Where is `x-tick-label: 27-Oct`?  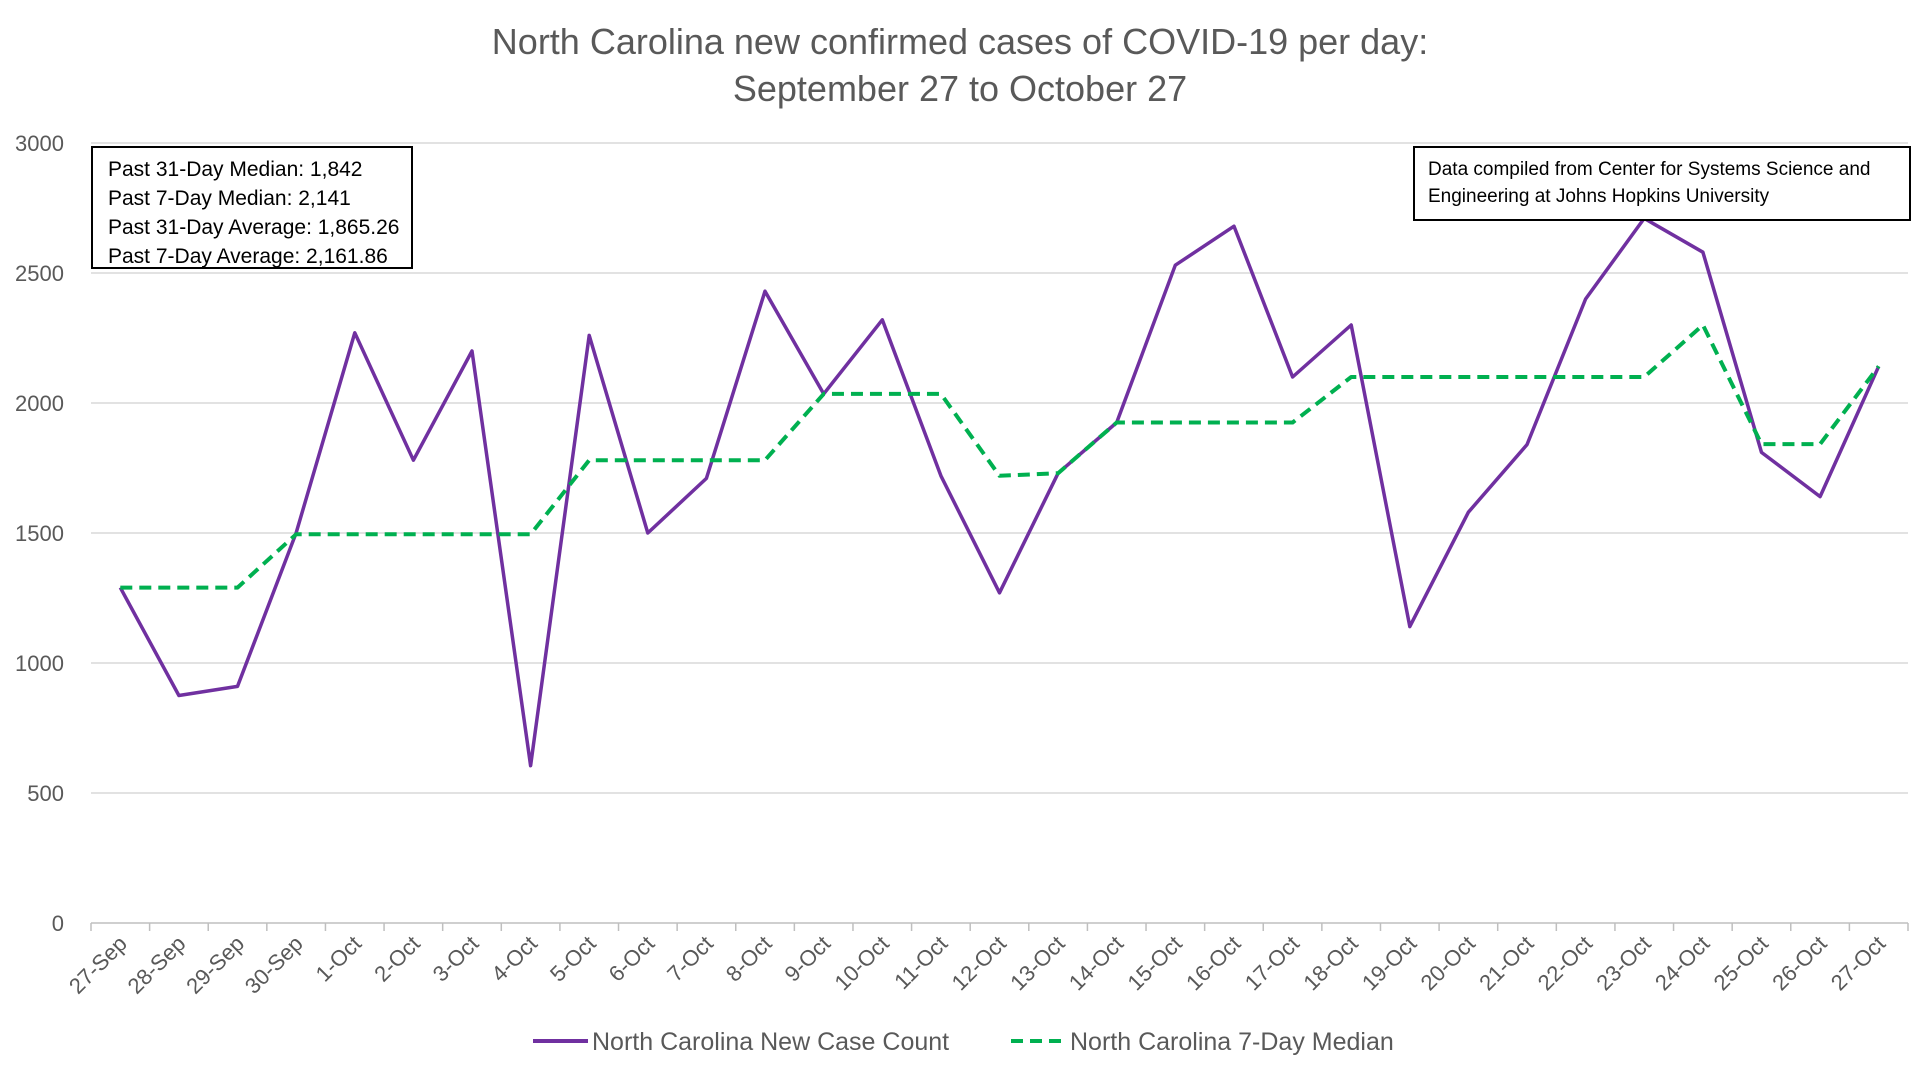
x-tick-label: 27-Oct is located at coordinates (1858, 963).